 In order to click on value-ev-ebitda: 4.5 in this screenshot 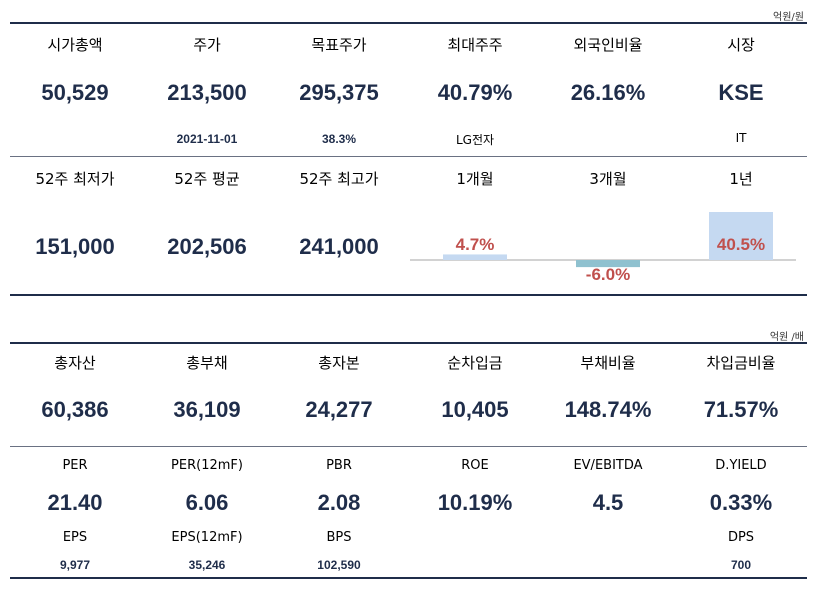, I will do `click(608, 502)`.